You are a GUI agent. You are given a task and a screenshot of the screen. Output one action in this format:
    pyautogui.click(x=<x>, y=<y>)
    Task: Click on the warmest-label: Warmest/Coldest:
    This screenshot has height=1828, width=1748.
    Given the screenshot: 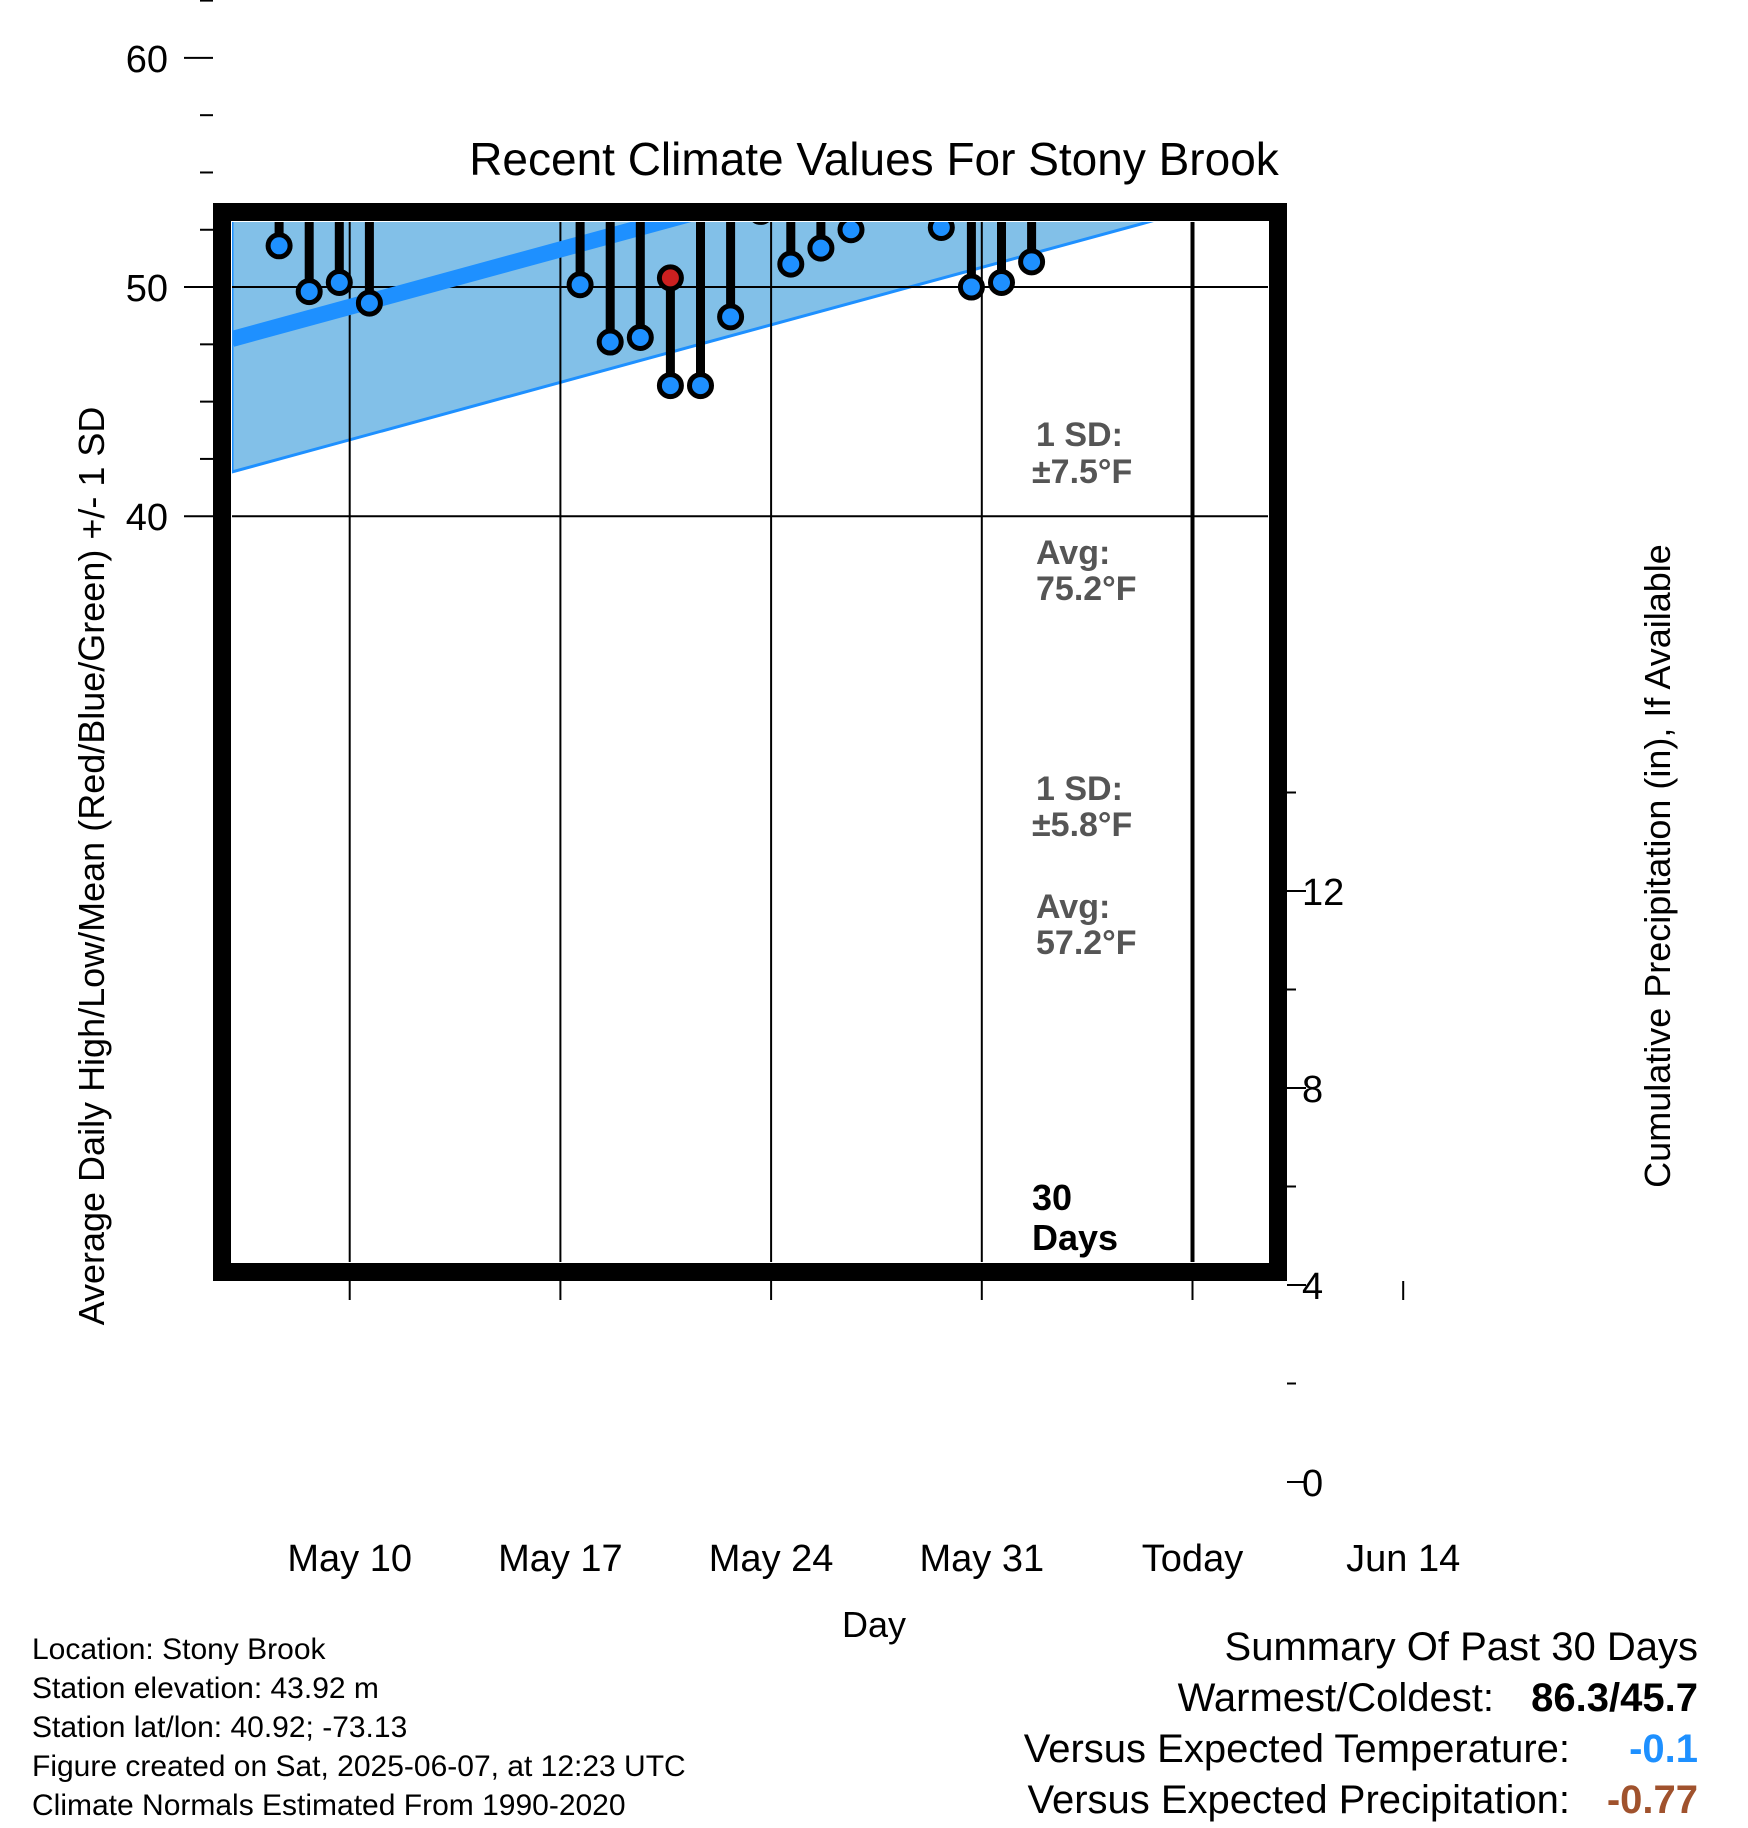 What is the action you would take?
    pyautogui.click(x=1335, y=1698)
    